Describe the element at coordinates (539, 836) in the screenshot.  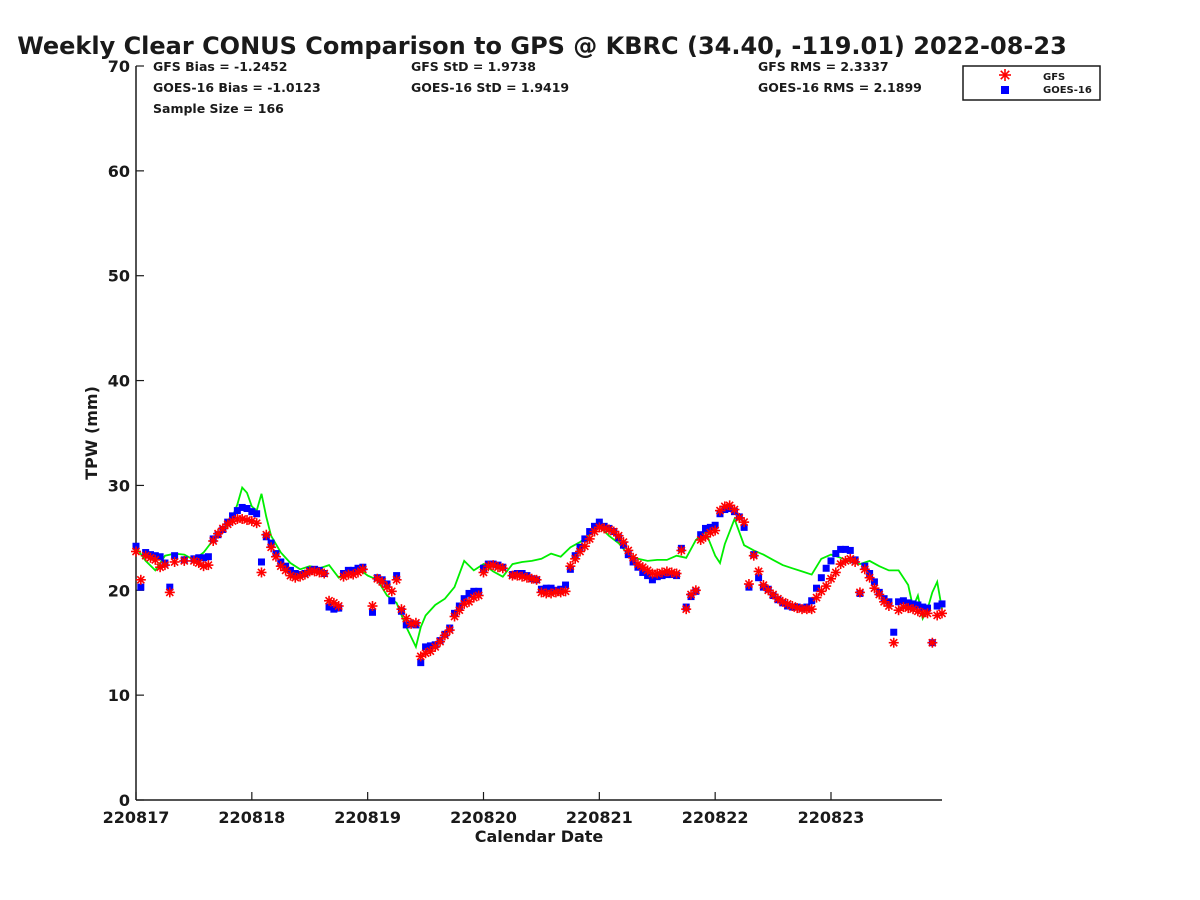
I see `x-axis-label: Calendar Date` at that location.